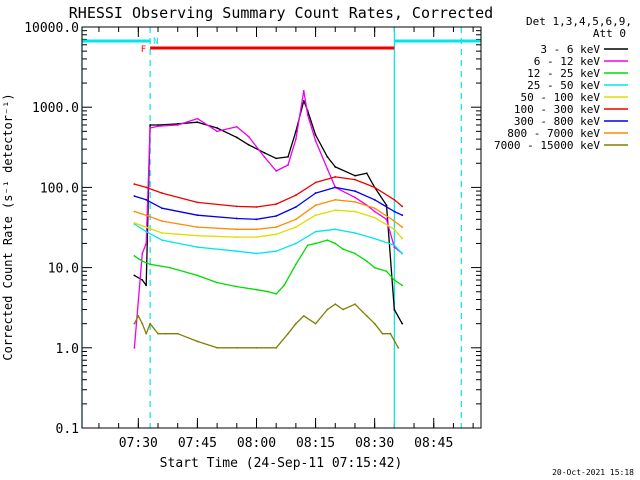 This screenshot has width=640, height=480. I want to click on legend-entry-label: 3 - 6 keV, so click(570, 49).